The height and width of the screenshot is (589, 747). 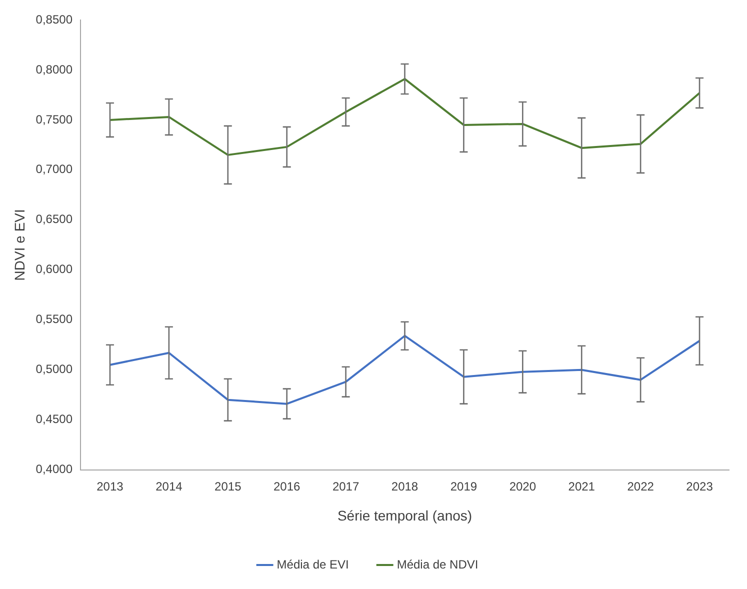 I want to click on y-tick-label: 0,6000, so click(x=54, y=269).